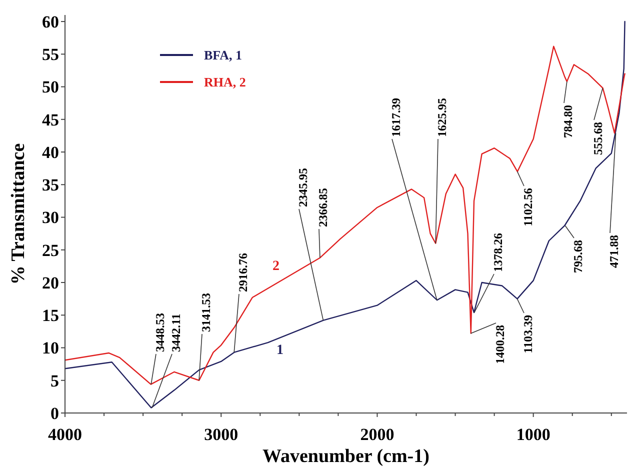 The image size is (628, 470). I want to click on annotation: 1378.26, so click(498, 252).